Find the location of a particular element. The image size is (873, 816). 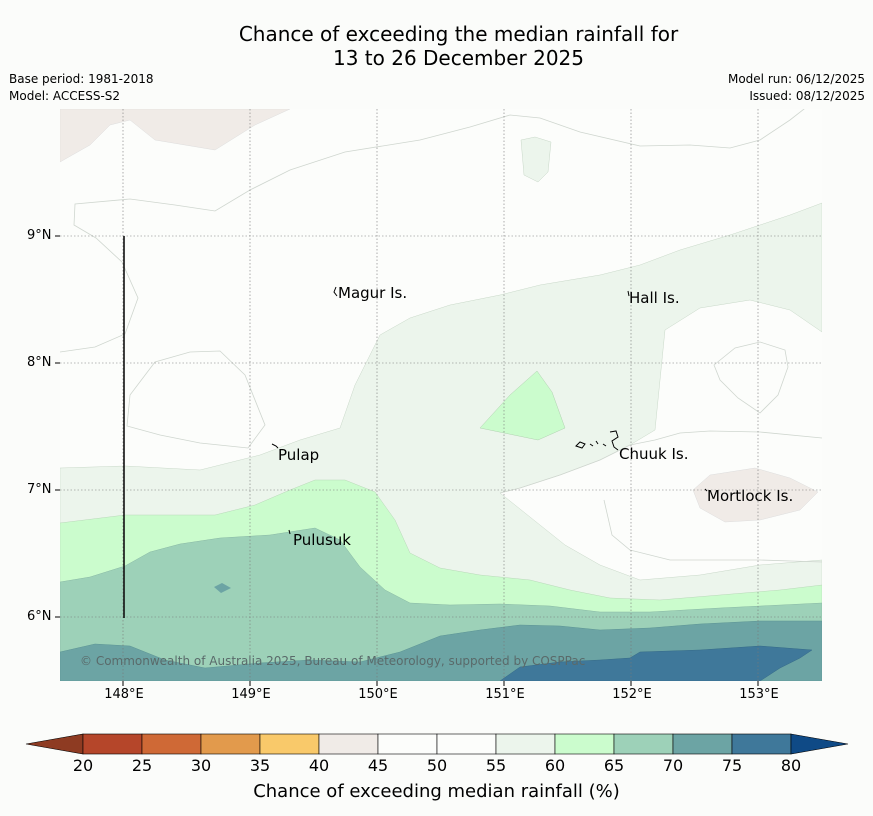

place-pulap: Pulap is located at coordinates (299, 455).